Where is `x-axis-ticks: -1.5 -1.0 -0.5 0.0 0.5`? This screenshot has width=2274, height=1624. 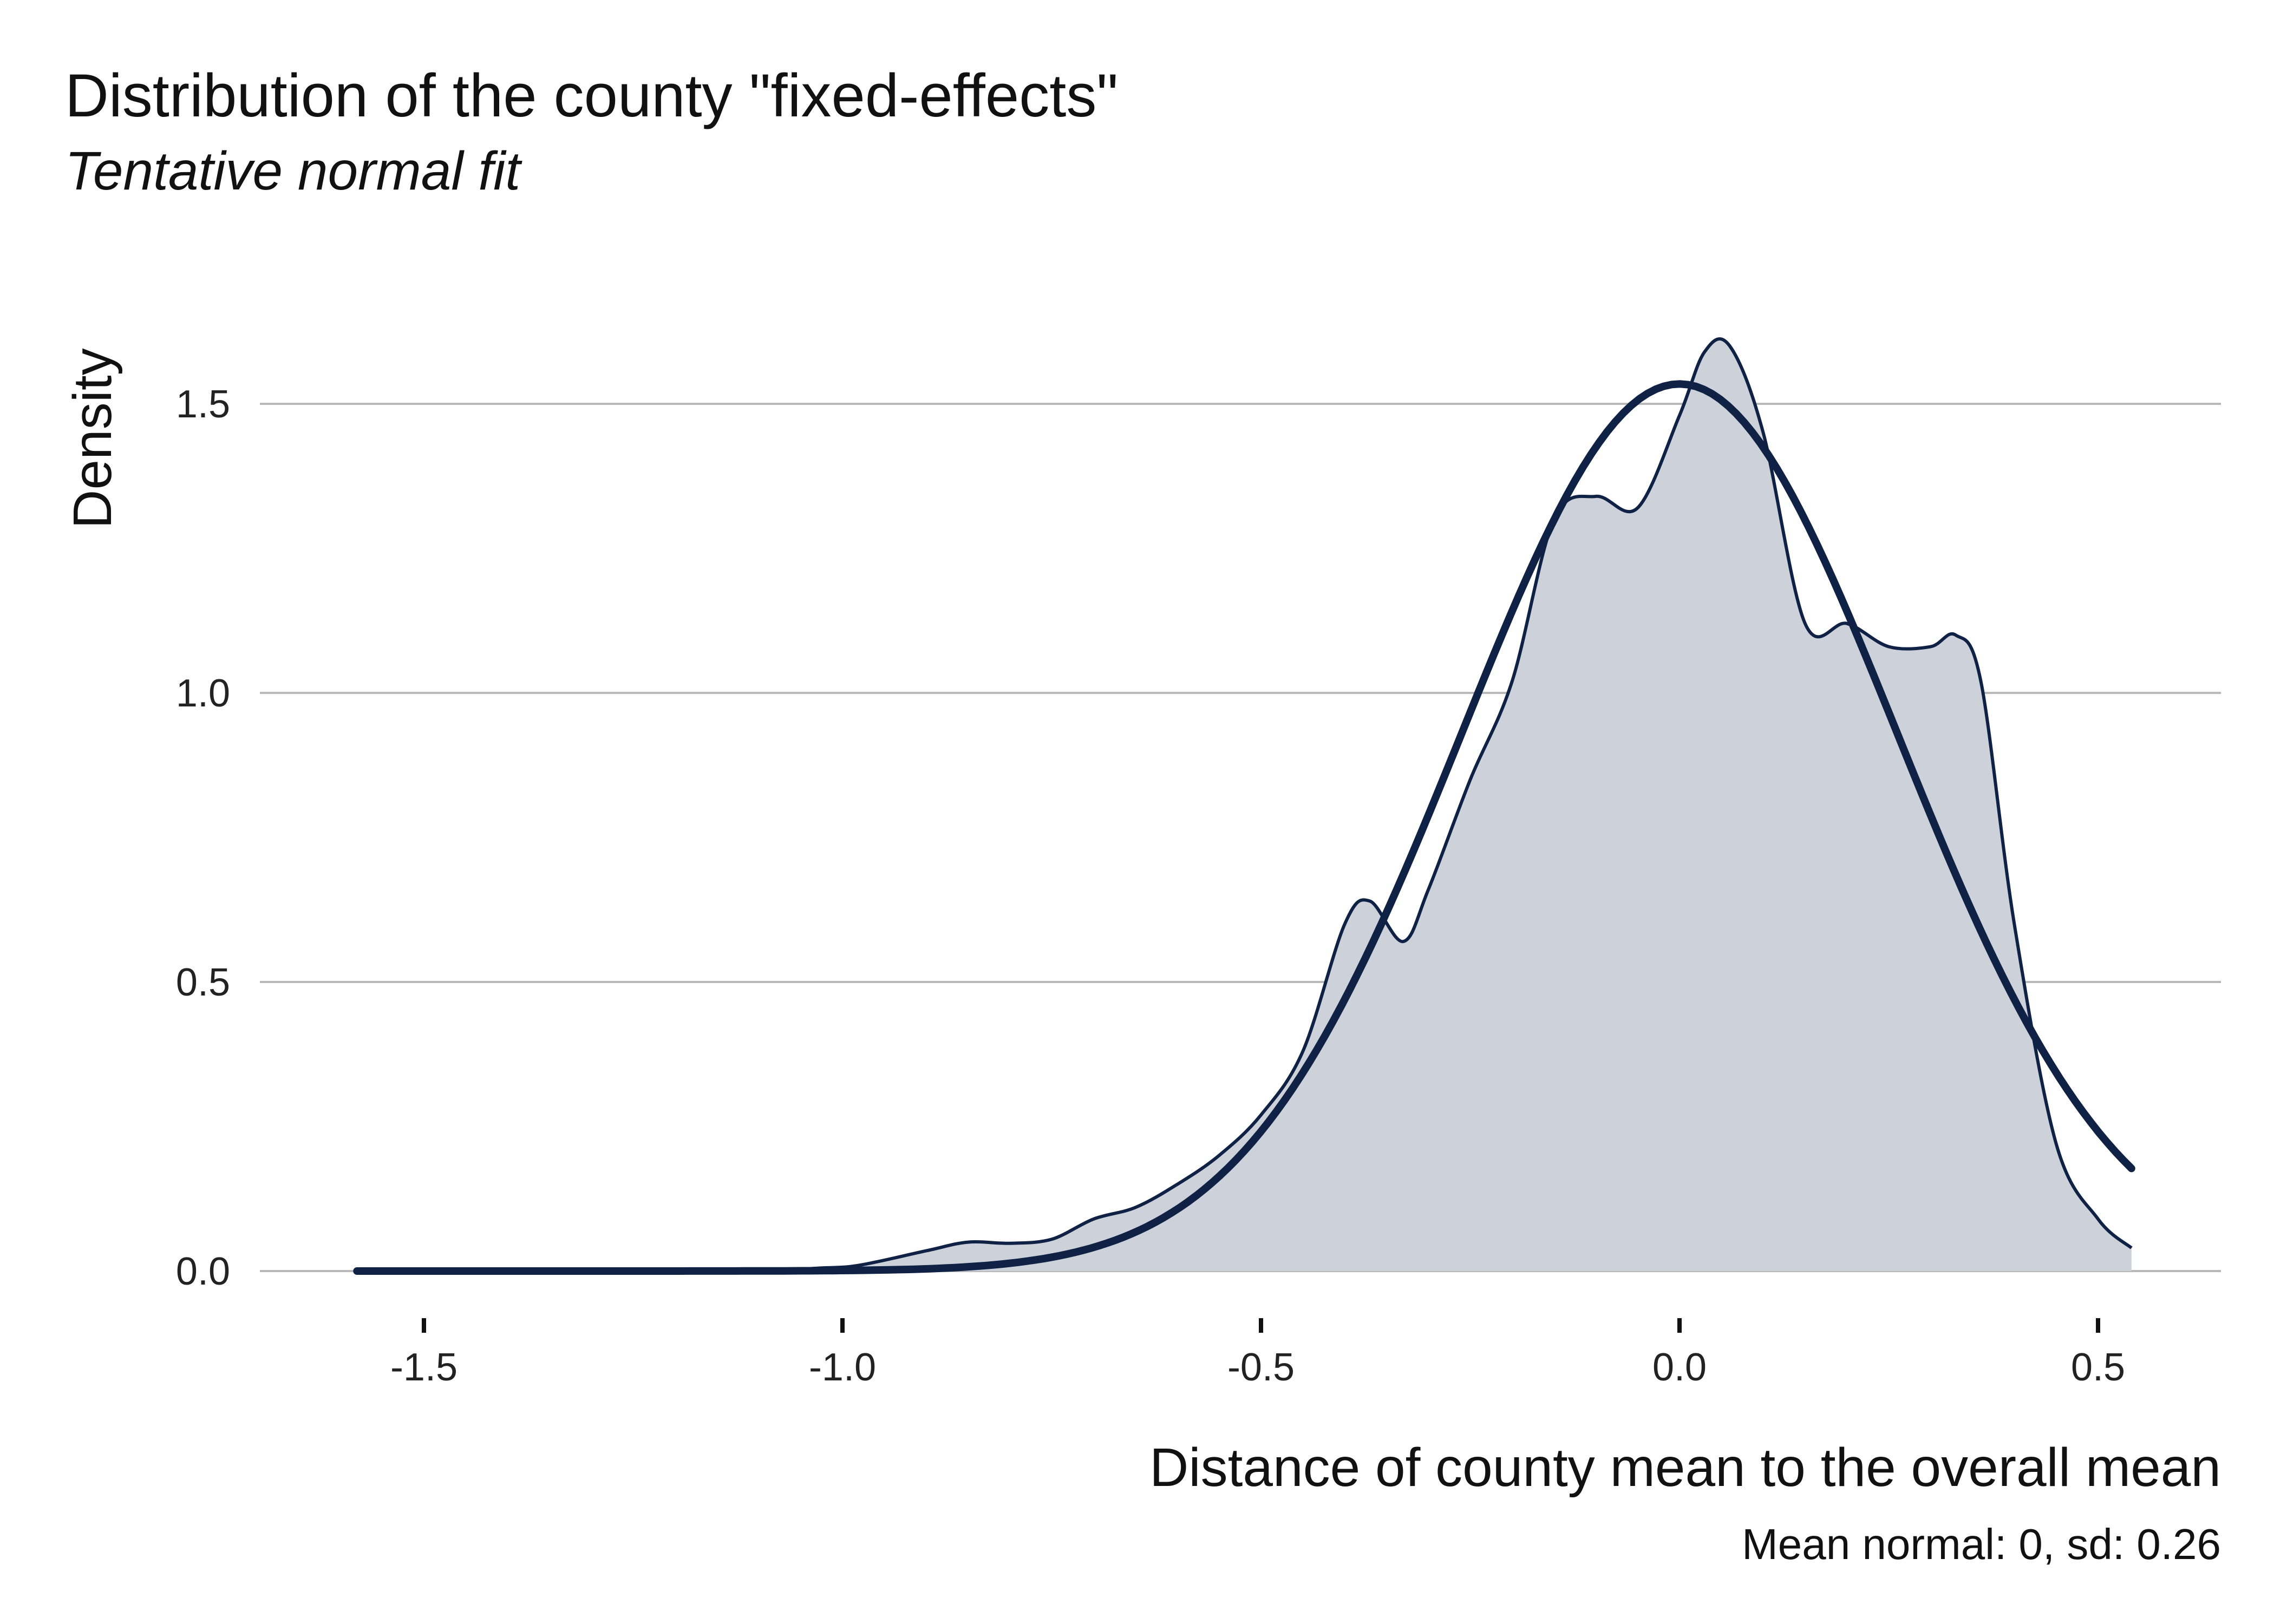
x-axis-ticks: -1.5 -1.0 -0.5 0.0 0.5 is located at coordinates (1258, 1353).